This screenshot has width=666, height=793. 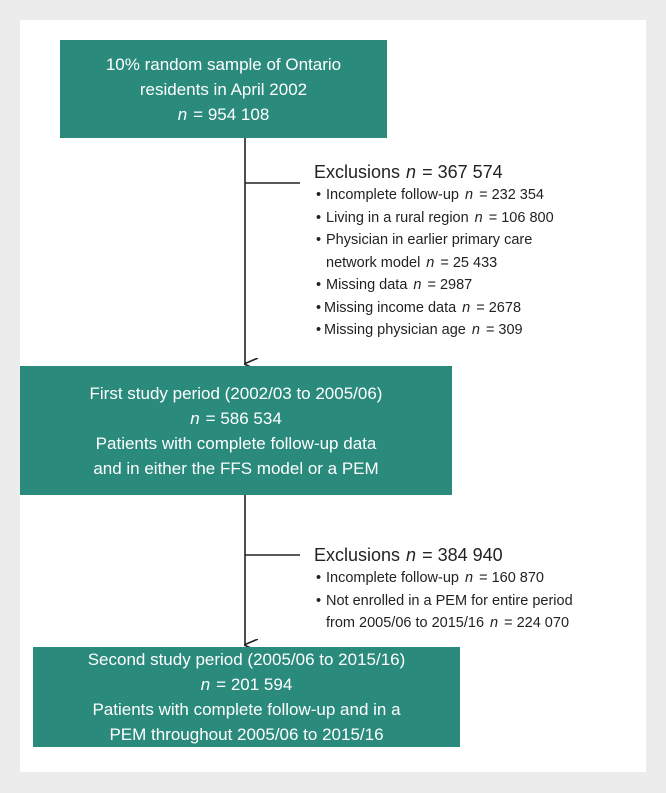 What do you see at coordinates (246, 659) in the screenshot?
I see `box-line: Second study period (2005/06 to 2015/16)` at bounding box center [246, 659].